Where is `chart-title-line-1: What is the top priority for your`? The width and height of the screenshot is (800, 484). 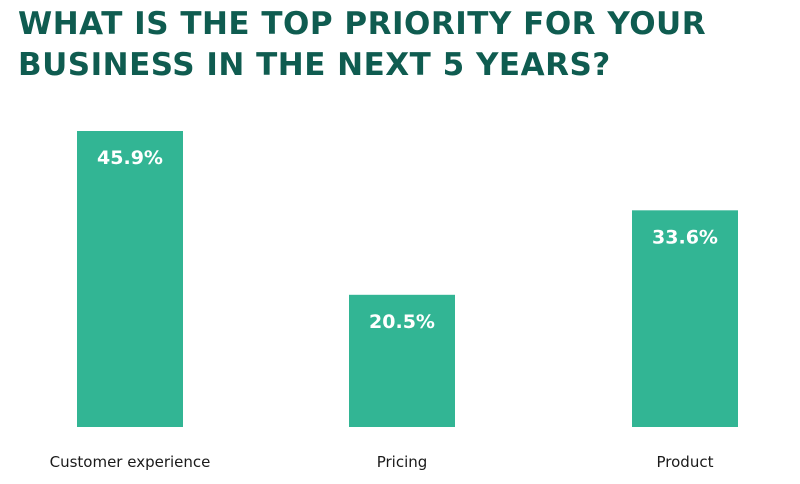
chart-title-line-1: What is the top priority for your is located at coordinates (362, 24).